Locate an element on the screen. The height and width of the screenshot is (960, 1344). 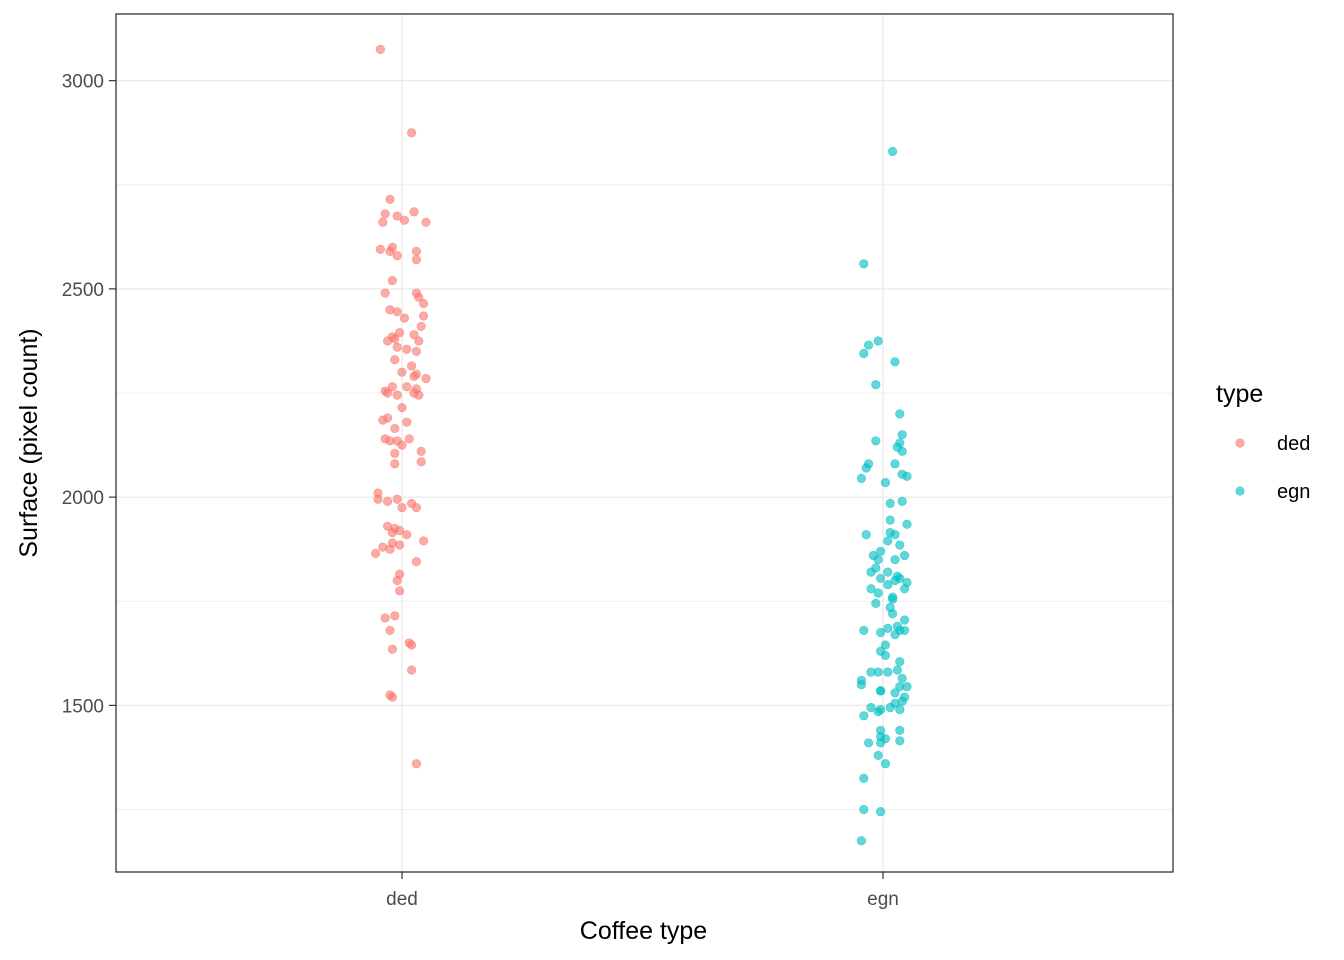
x-tick-label: ded is located at coordinates (402, 899).